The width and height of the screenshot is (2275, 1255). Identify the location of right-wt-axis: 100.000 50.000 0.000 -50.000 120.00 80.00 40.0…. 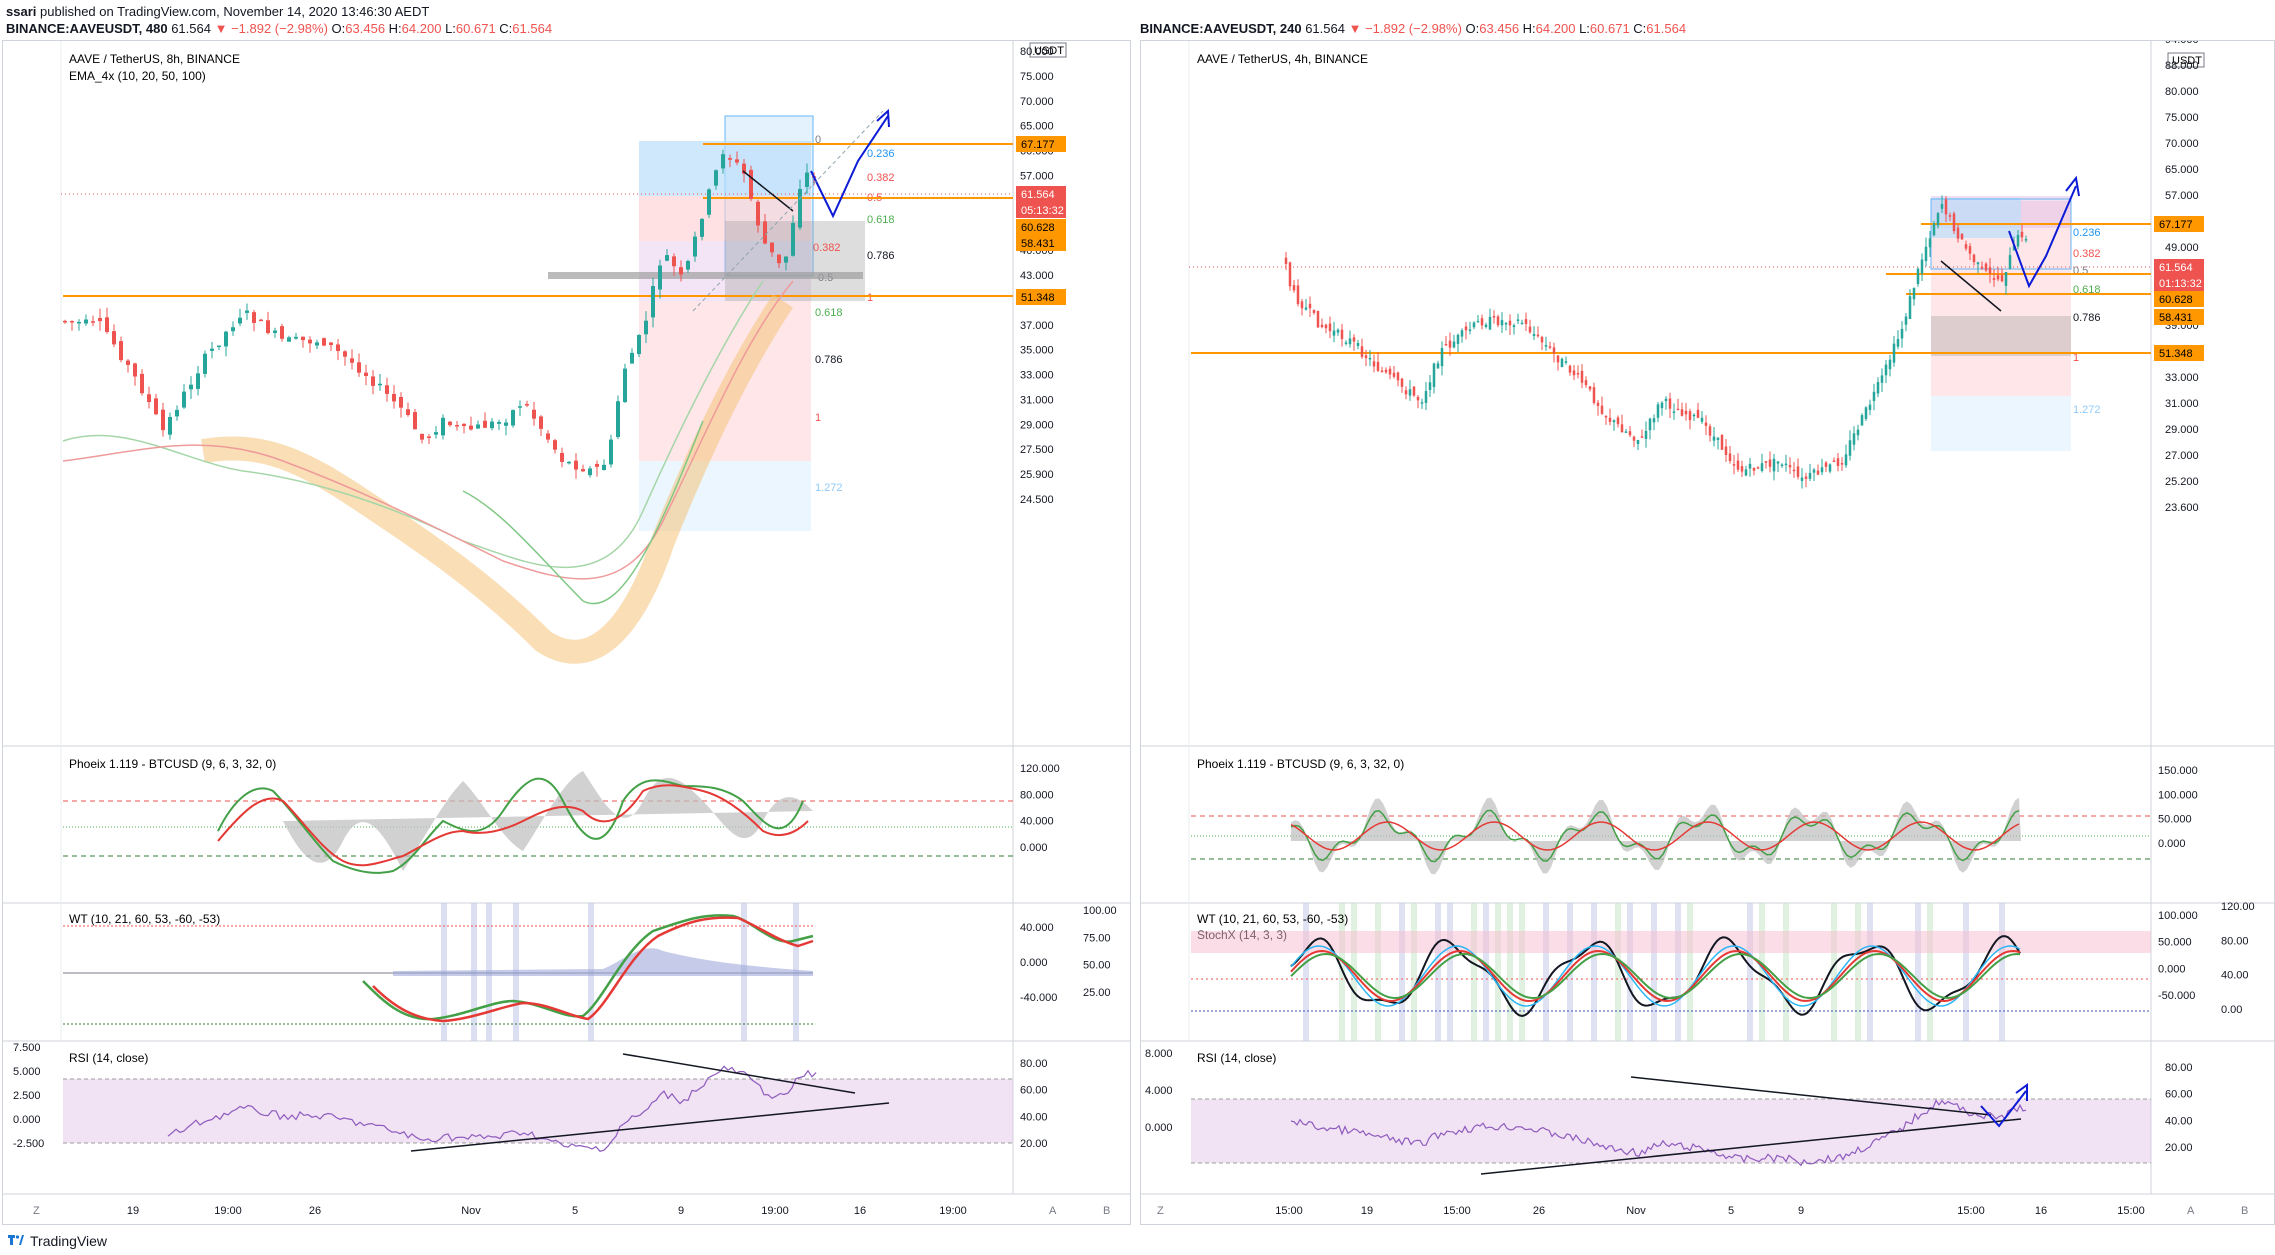
(2206, 958).